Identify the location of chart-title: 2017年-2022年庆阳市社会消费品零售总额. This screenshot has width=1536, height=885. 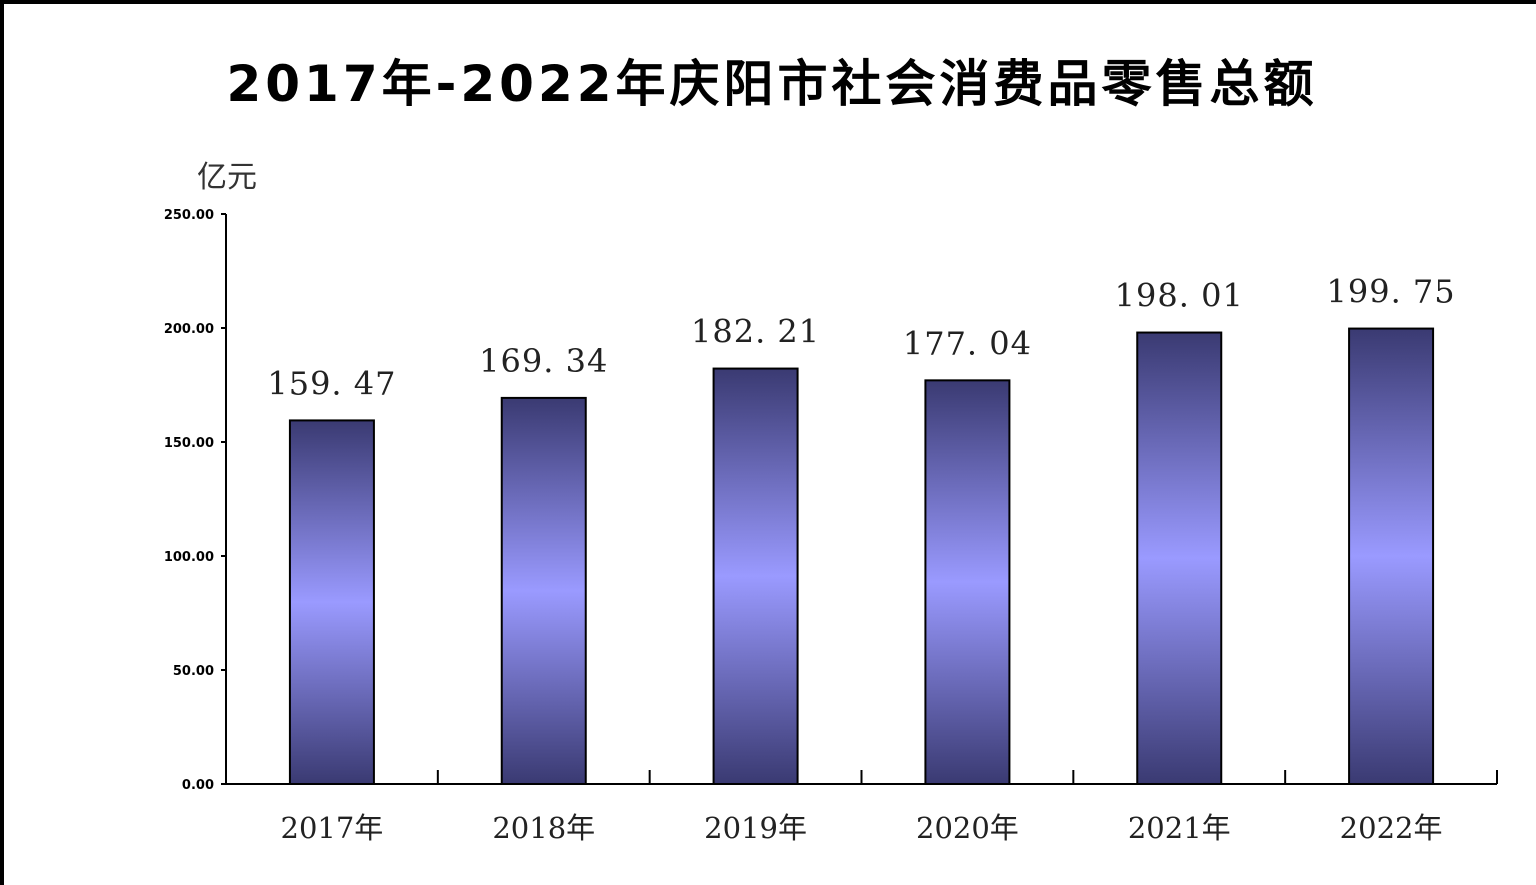
(772, 84).